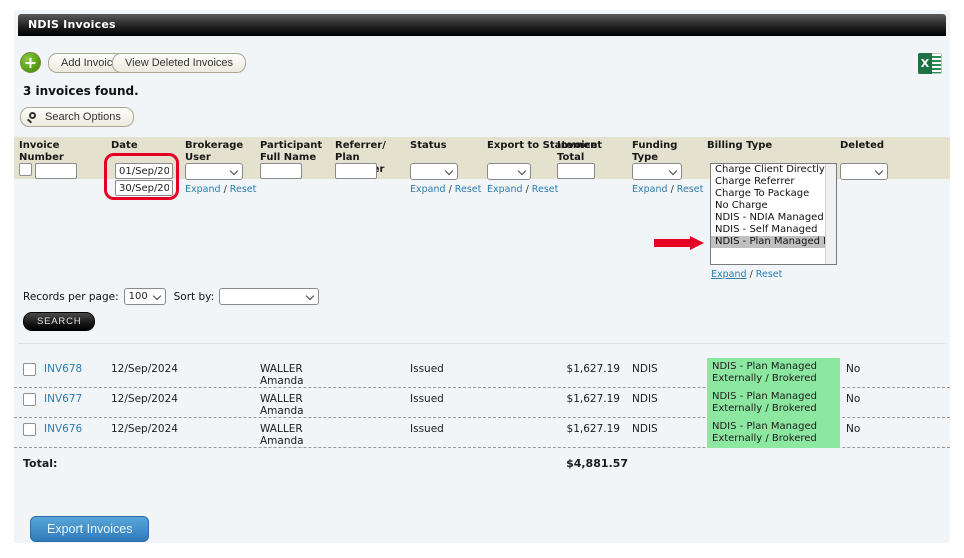 The width and height of the screenshot is (964, 558). I want to click on listbox-scrollbar, so click(830, 214).